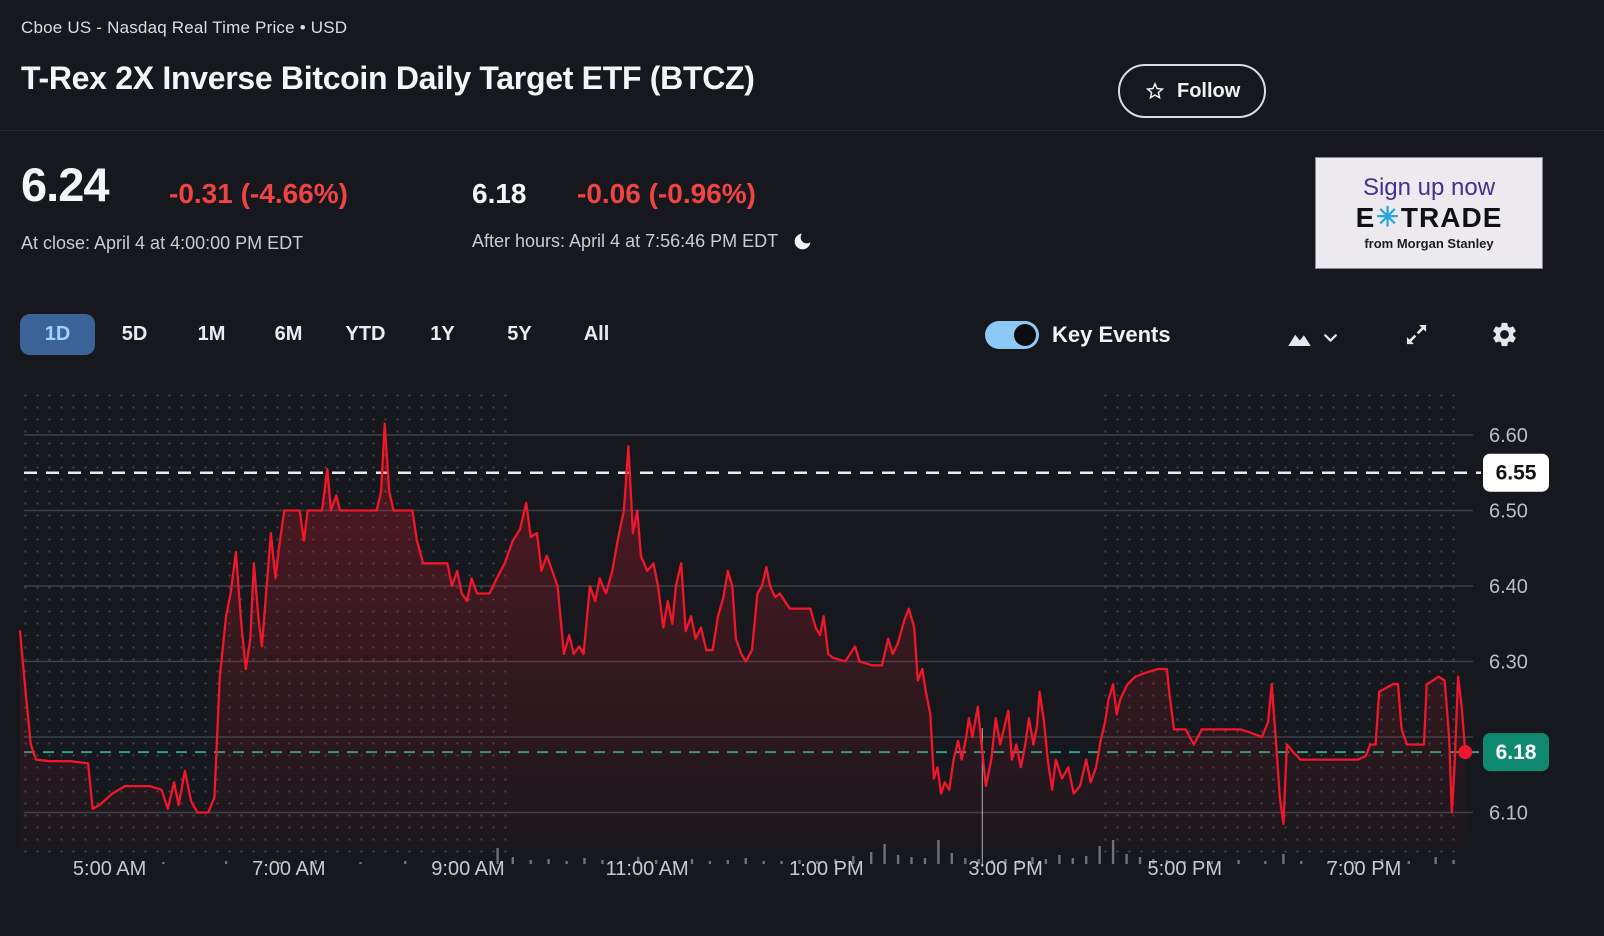 This screenshot has width=1604, height=936. I want to click on svg-text: 9:00 AM, so click(467, 869).